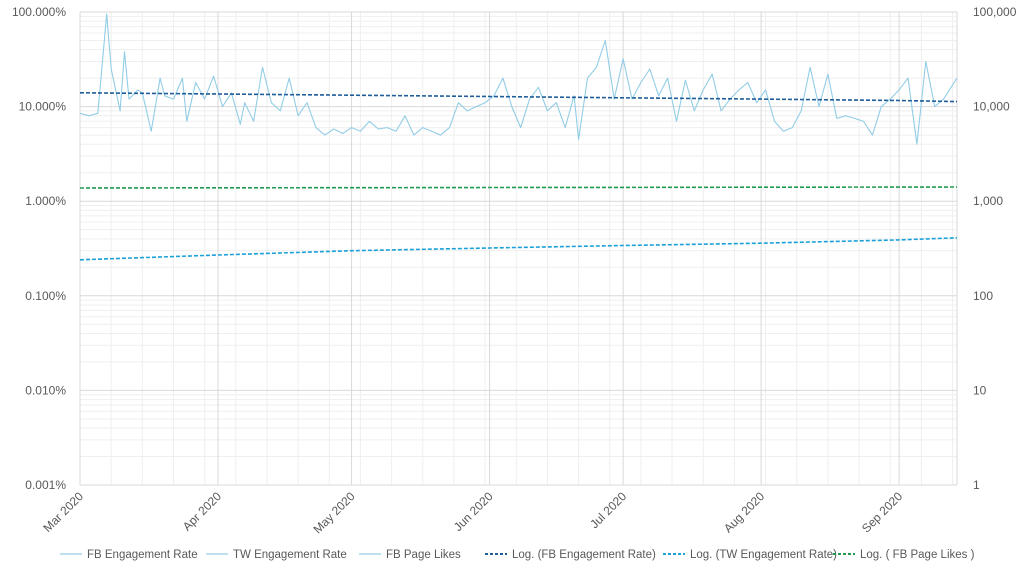 This screenshot has height=576, width=1024. Describe the element at coordinates (45, 201) in the screenshot. I see `left-tick-label: 1.000%` at that location.